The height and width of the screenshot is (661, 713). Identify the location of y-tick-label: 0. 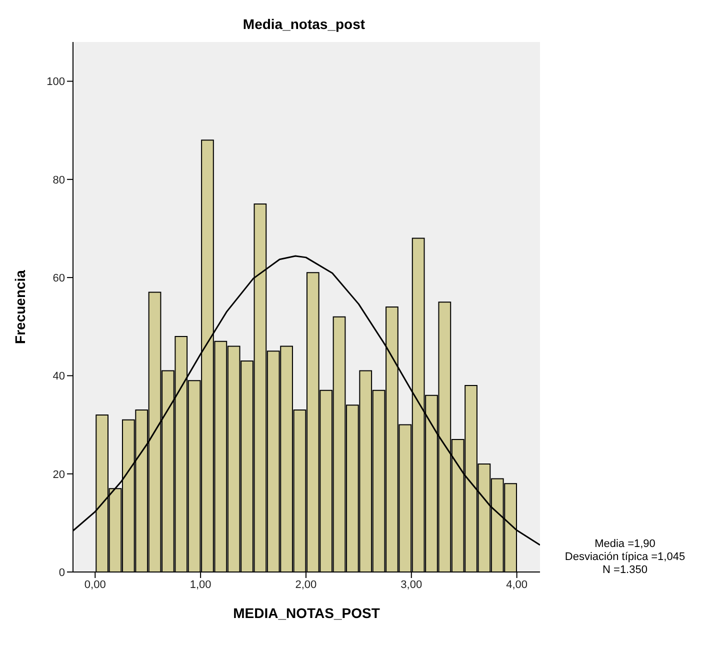
(61, 572).